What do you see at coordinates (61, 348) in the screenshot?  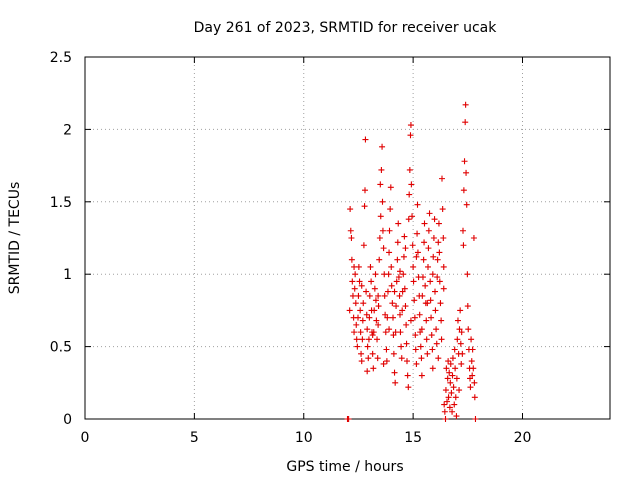 I see `y-tick-label: 0.5` at bounding box center [61, 348].